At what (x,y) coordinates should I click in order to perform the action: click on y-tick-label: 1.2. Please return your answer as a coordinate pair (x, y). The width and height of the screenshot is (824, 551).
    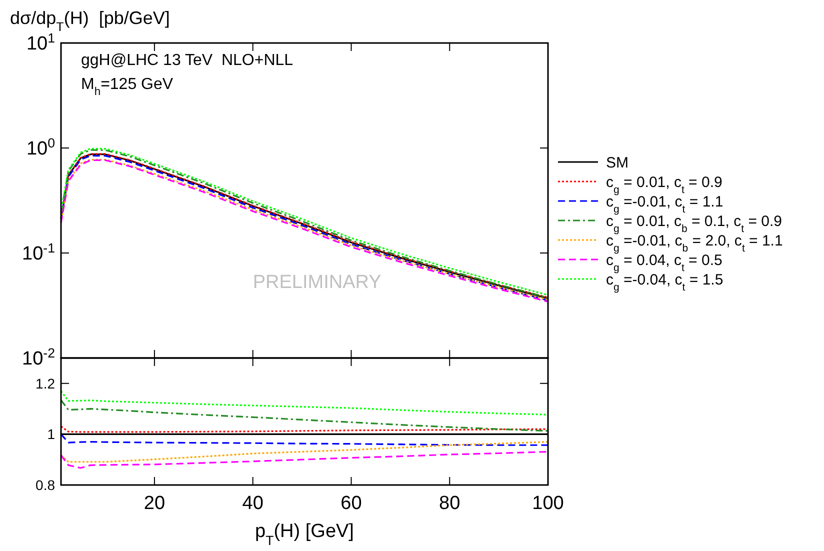
    Looking at the image, I should click on (46, 383).